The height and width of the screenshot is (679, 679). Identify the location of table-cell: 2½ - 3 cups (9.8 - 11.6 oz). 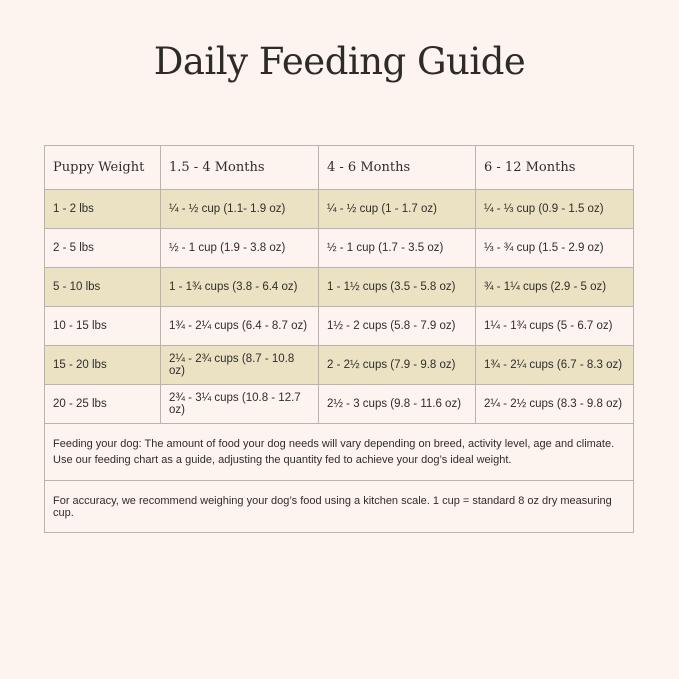
(397, 404).